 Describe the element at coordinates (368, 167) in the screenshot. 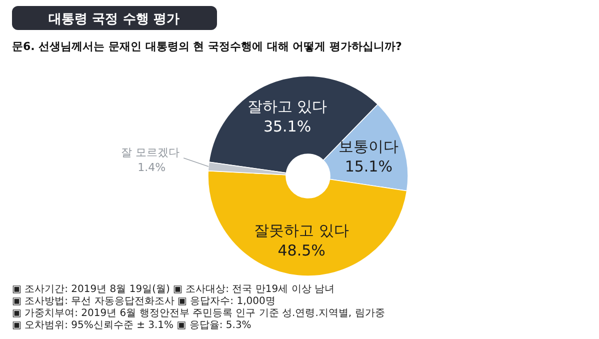

I see `data-label: 15.1%` at that location.